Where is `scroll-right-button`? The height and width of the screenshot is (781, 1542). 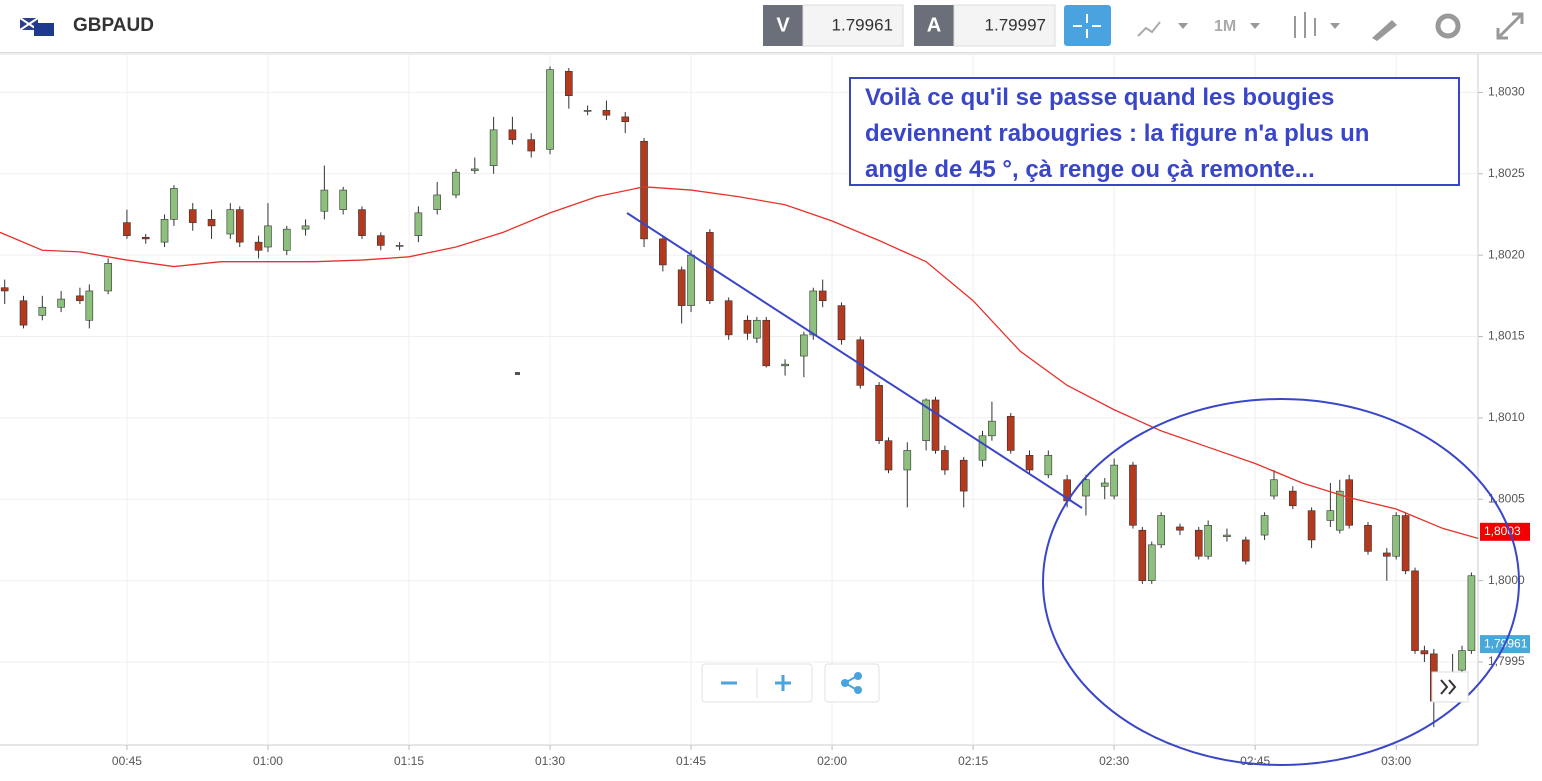
scroll-right-button is located at coordinates (1450, 687).